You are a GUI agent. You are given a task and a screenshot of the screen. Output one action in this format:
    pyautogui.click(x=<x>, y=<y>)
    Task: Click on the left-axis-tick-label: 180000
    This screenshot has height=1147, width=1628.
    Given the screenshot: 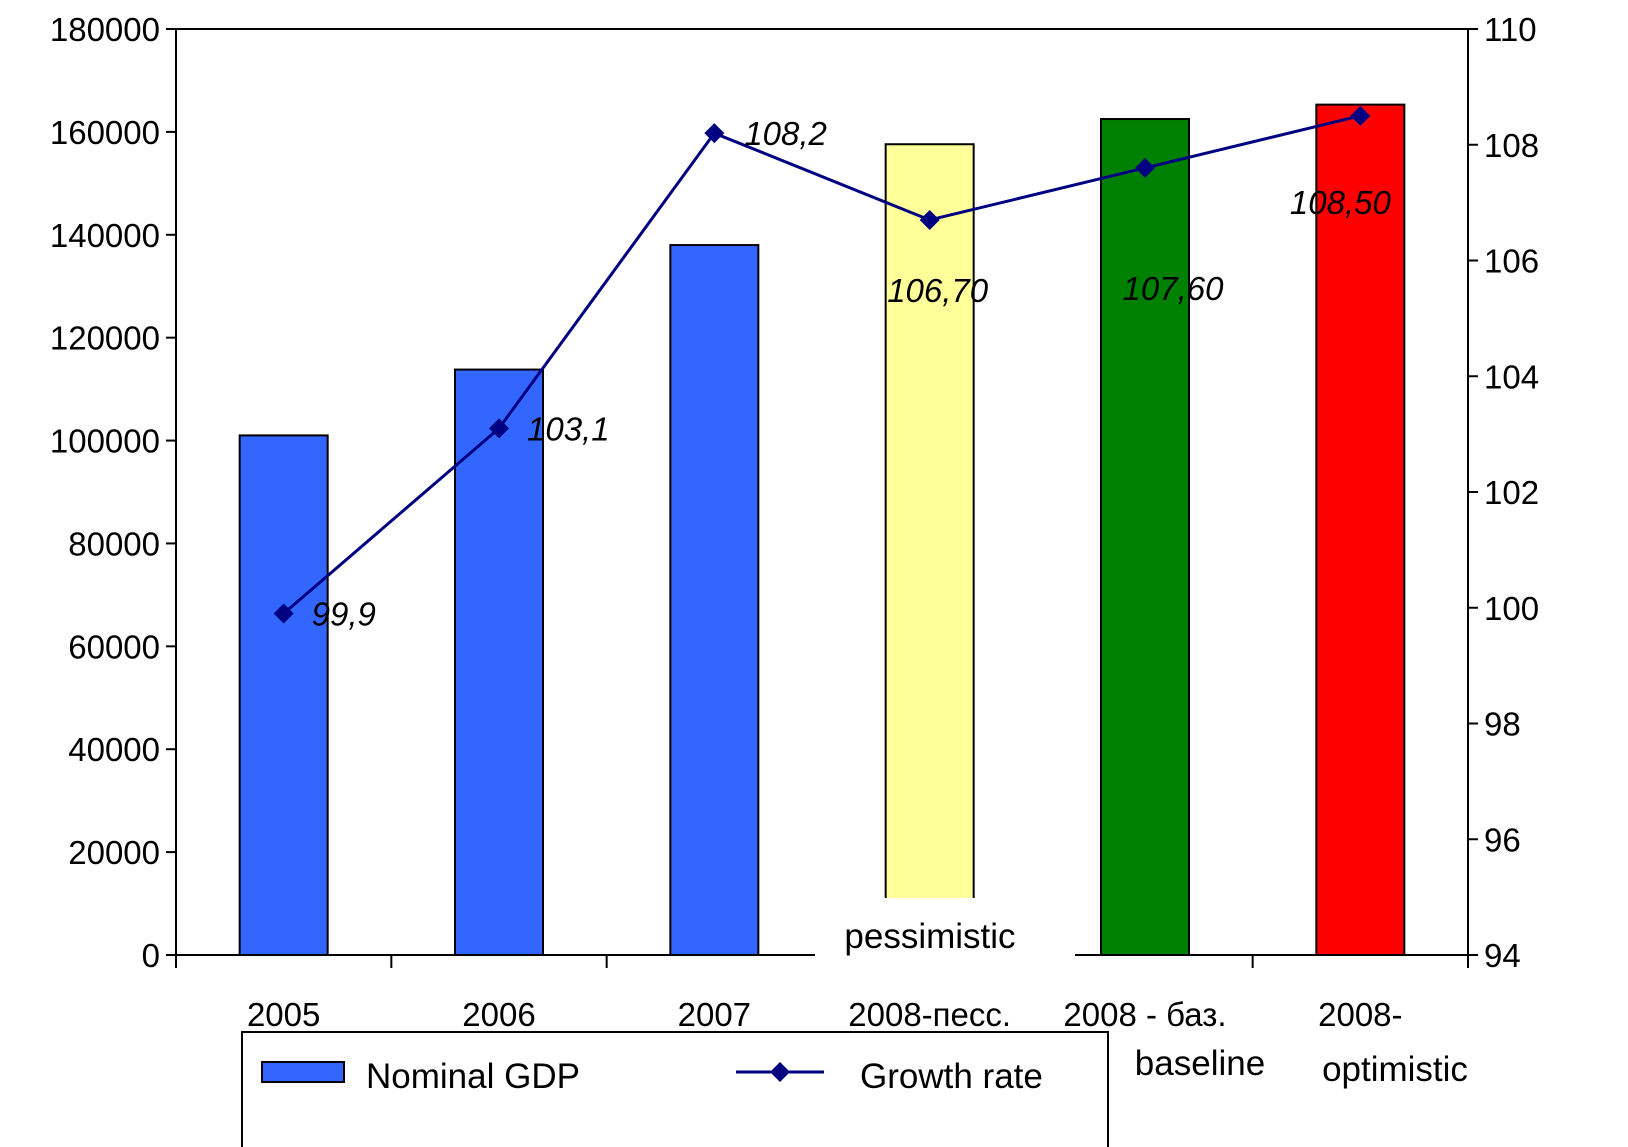 What is the action you would take?
    pyautogui.click(x=105, y=29)
    